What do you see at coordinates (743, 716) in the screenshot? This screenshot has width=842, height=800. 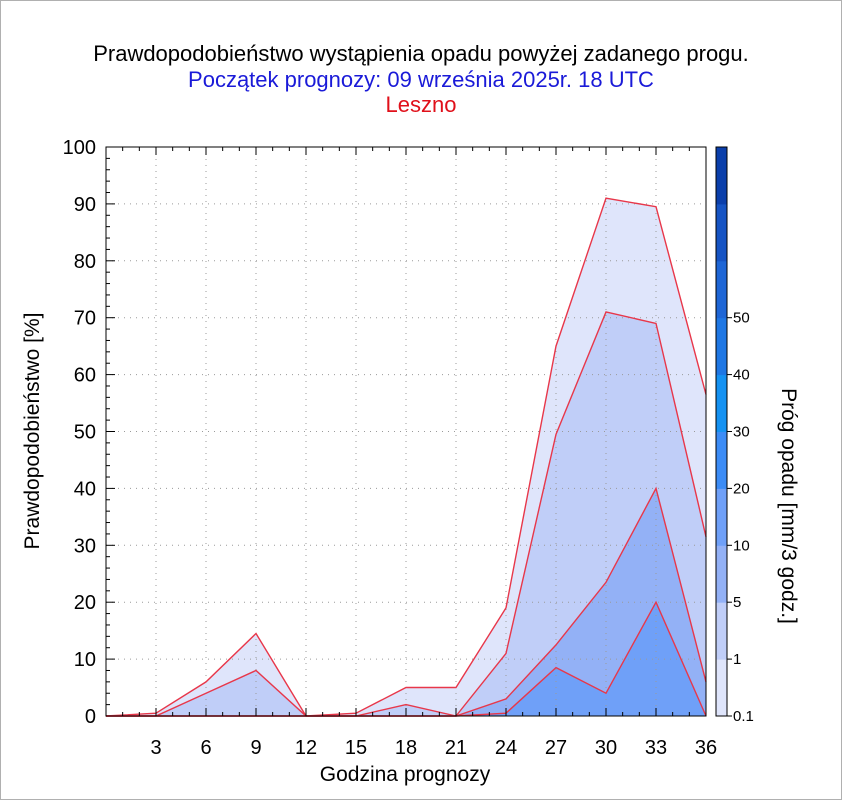 I see `colorbar-tick-label: 0.1` at bounding box center [743, 716].